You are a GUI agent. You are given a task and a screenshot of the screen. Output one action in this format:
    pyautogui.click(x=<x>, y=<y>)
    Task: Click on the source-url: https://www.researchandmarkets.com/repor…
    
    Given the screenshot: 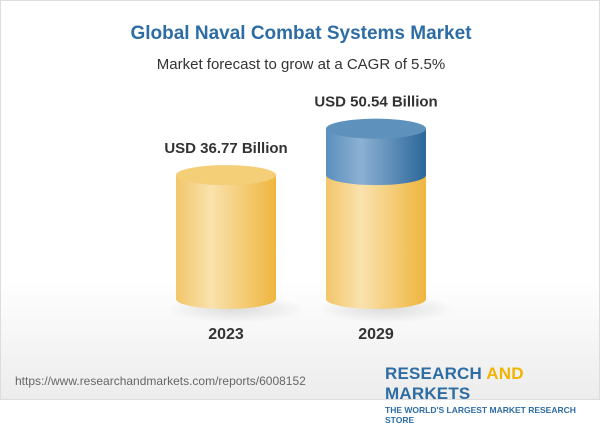 What is the action you would take?
    pyautogui.click(x=160, y=381)
    